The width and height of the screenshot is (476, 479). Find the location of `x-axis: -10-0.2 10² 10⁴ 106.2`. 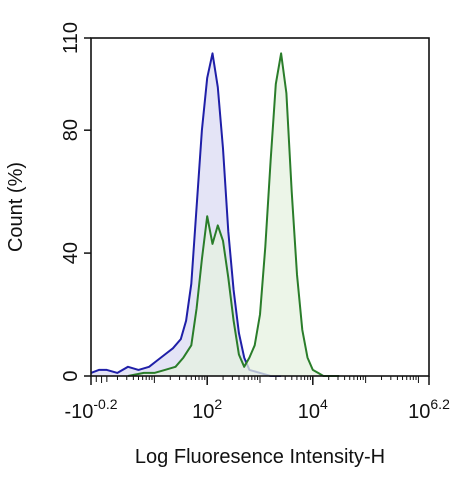

x-axis: -10-0.2 10² 10⁴ 106.2 is located at coordinates (257, 399).